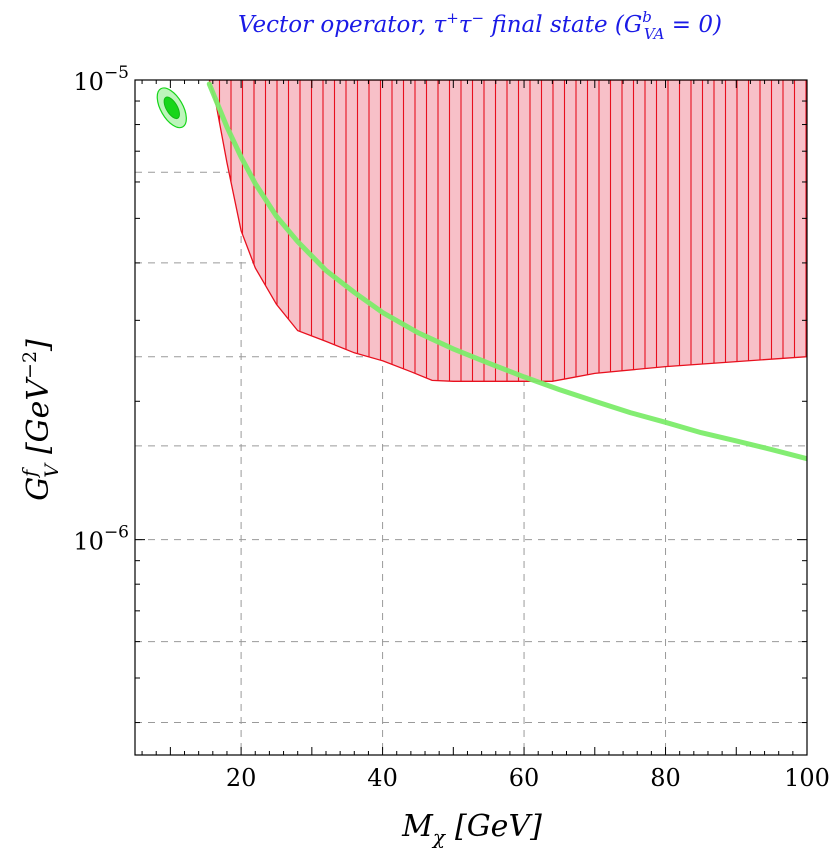 This screenshot has width=830, height=850. I want to click on x-tick-label: 40, so click(382, 778).